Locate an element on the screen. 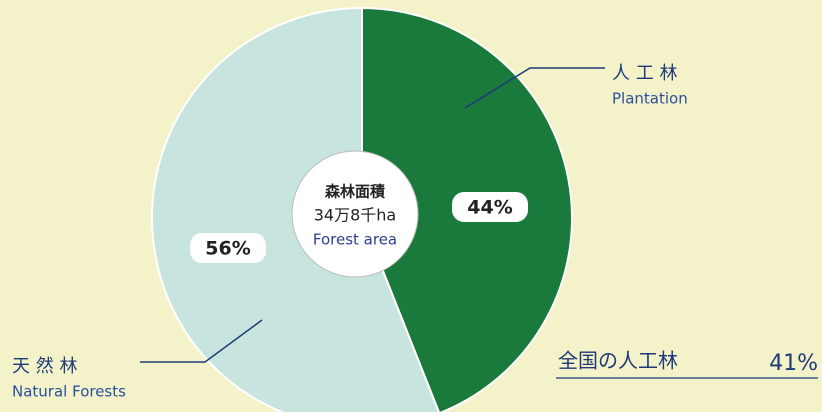 The image size is (822, 412). category-label-en: Plantation is located at coordinates (650, 99).